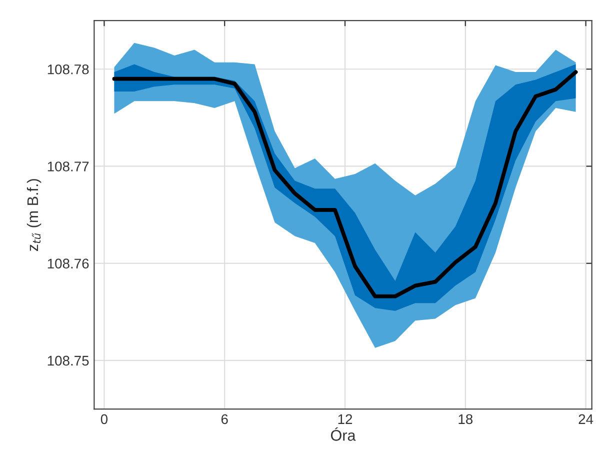  I want to click on x-axis-title: Óra, so click(343, 434).